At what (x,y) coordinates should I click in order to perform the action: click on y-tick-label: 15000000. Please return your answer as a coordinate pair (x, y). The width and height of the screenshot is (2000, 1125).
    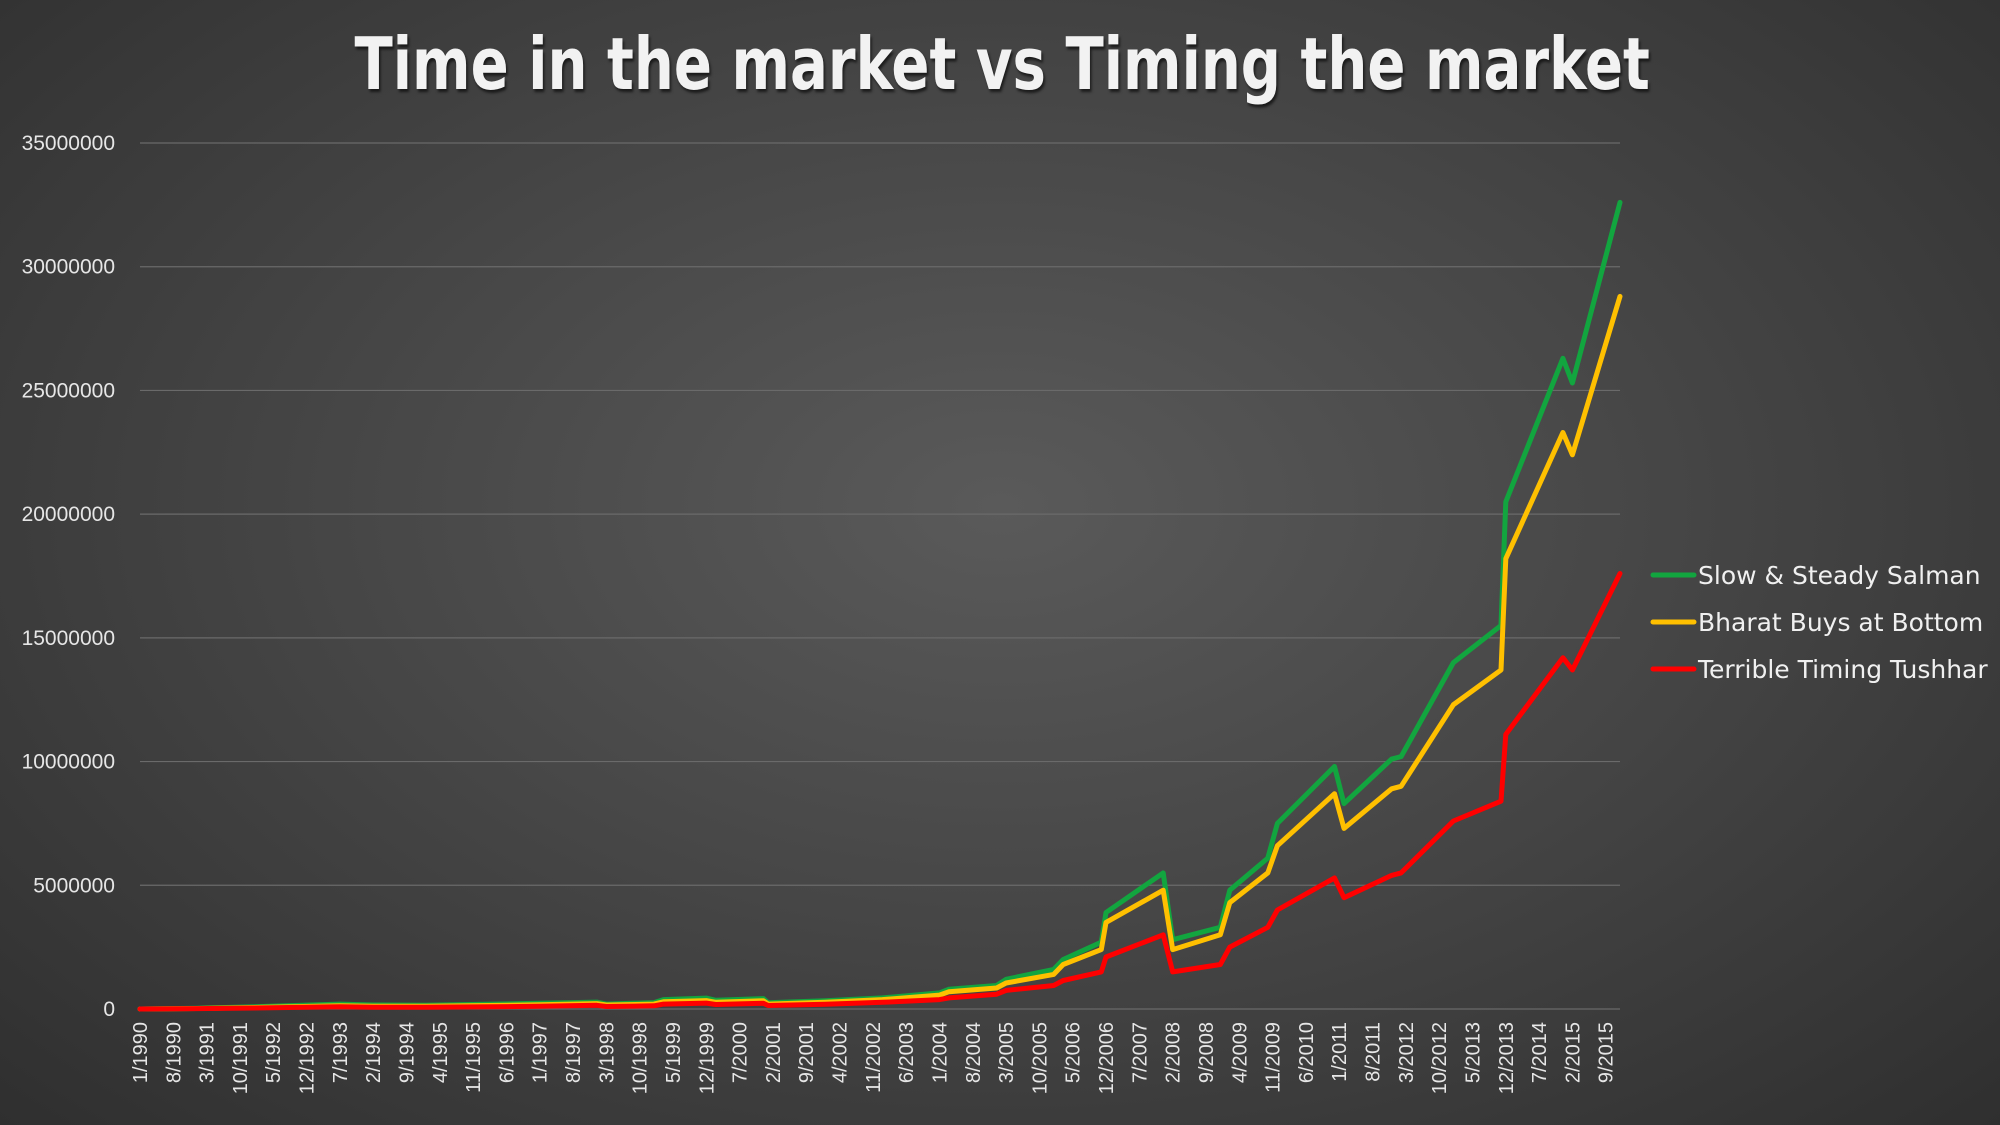
    Looking at the image, I should click on (68, 638).